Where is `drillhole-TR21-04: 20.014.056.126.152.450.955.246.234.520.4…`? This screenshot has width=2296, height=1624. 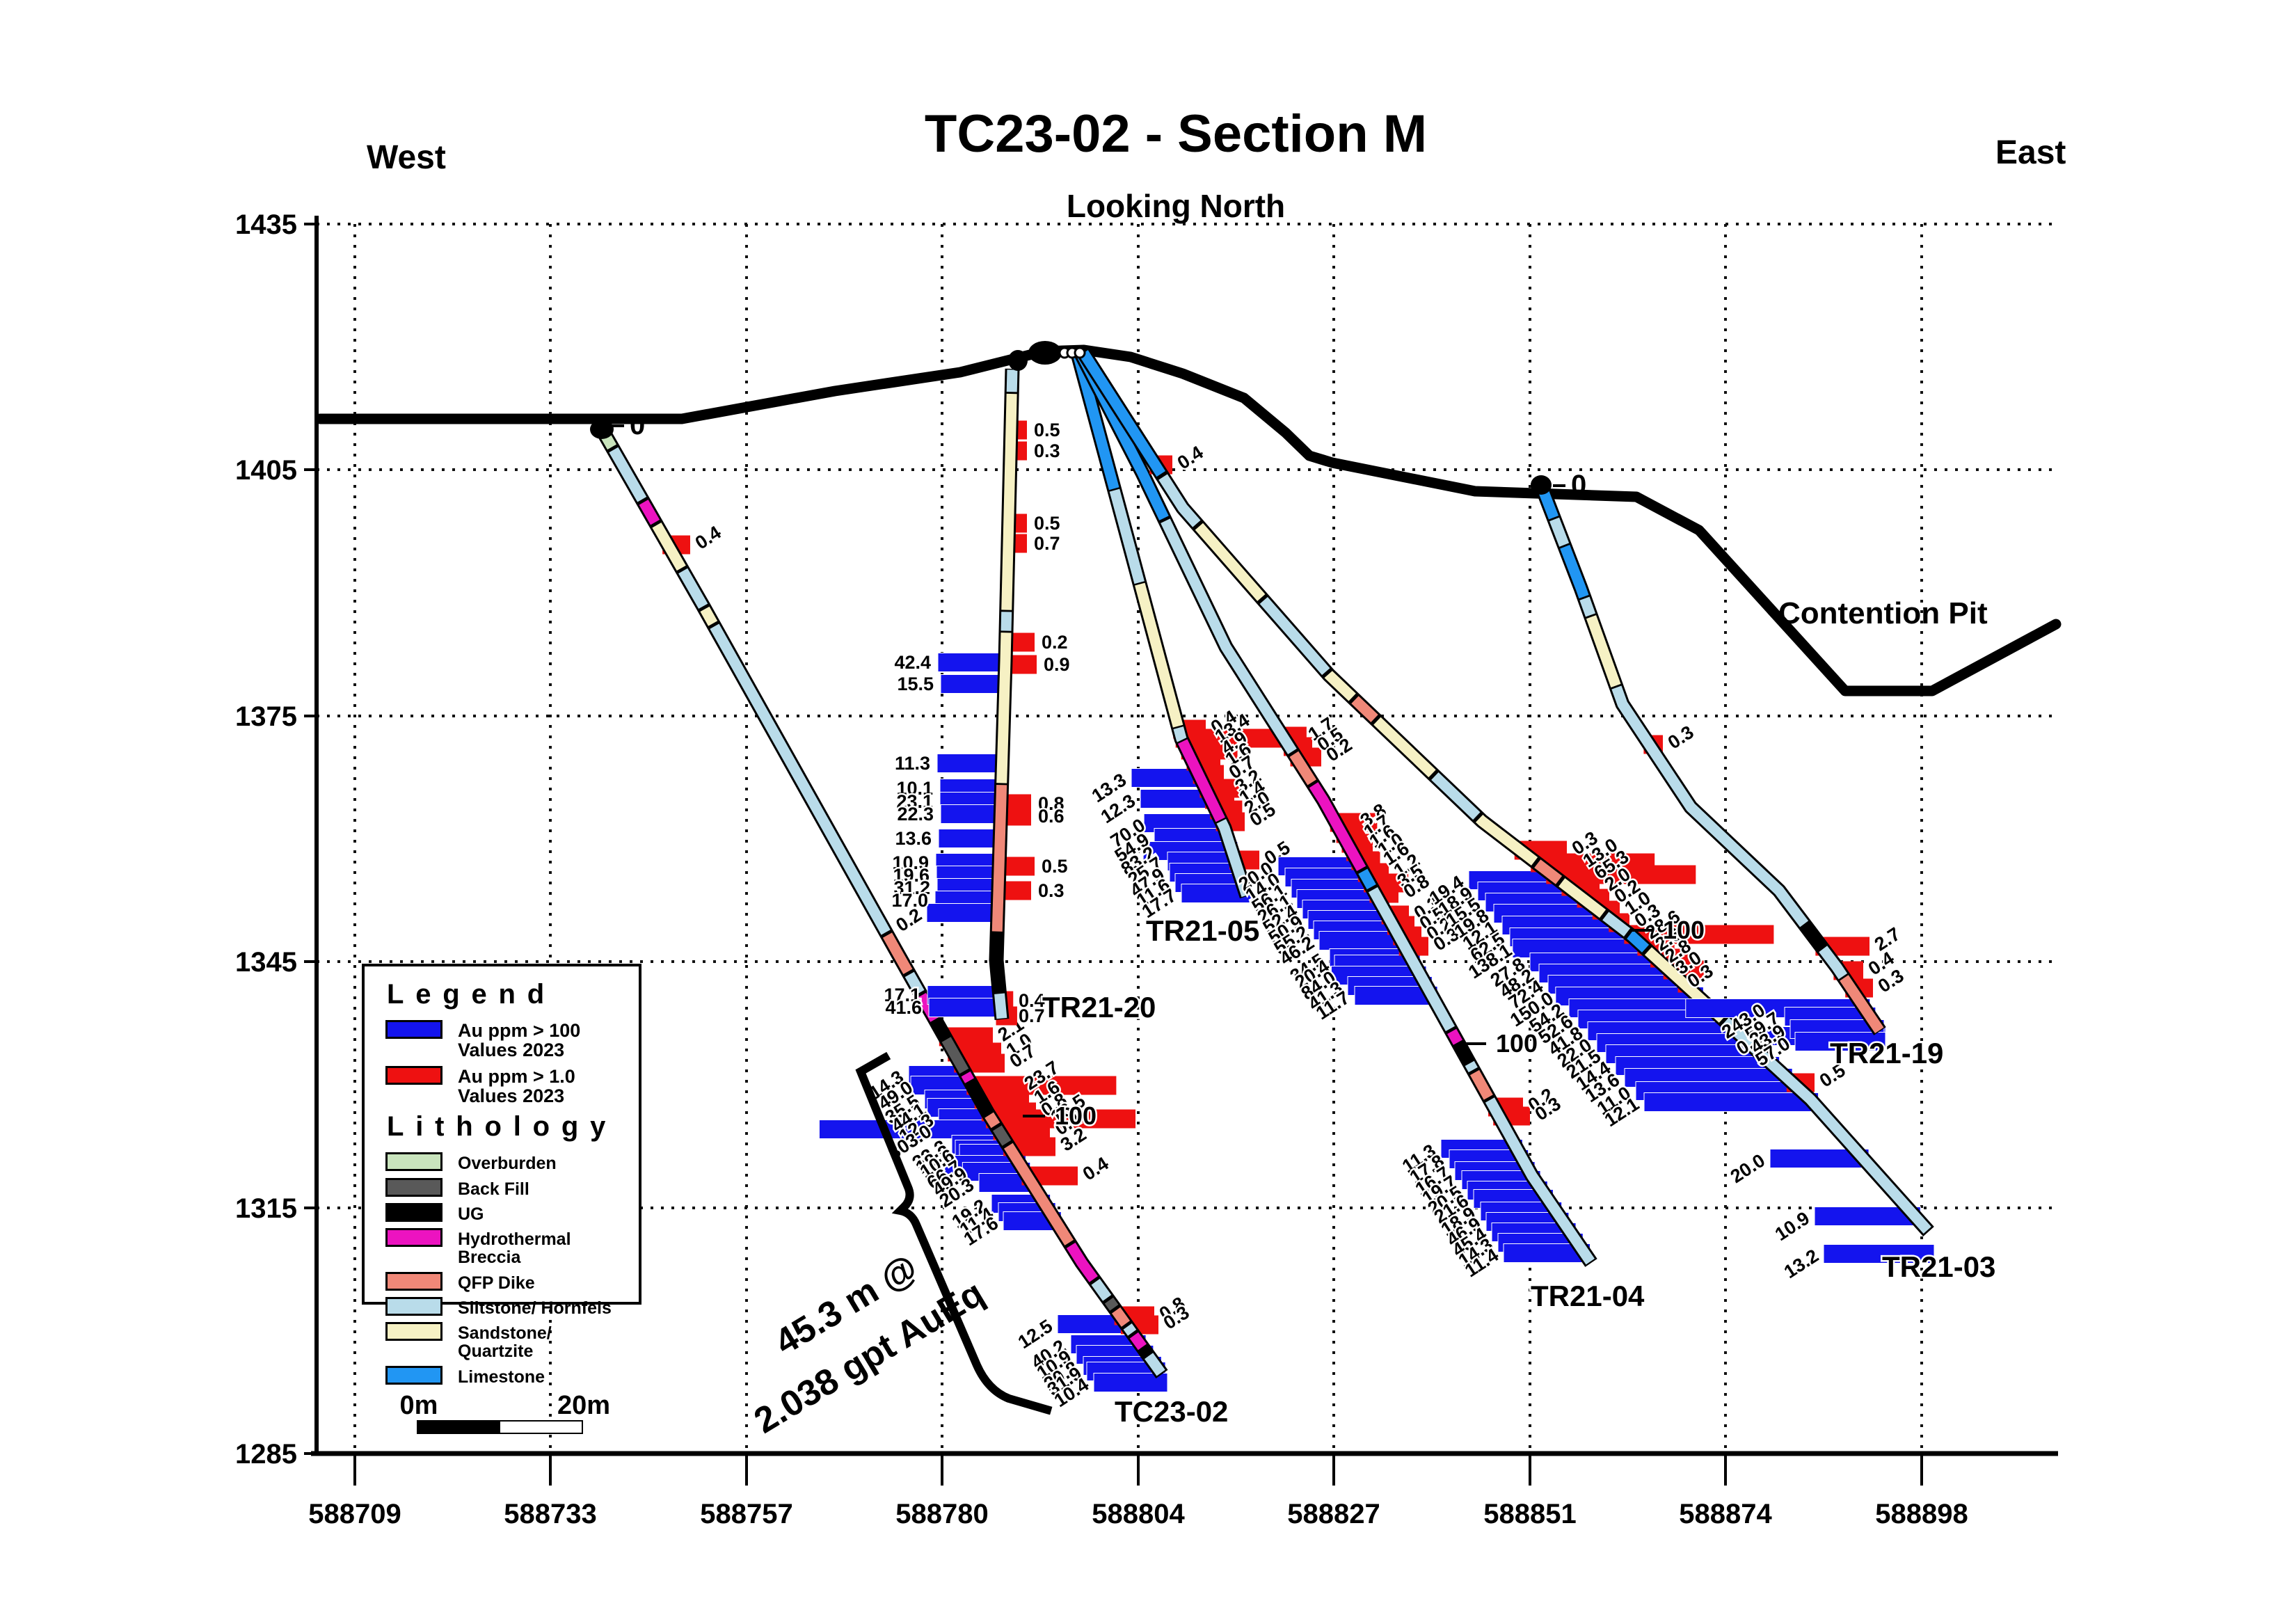
drillhole-TR21-04: 20.014.056.126.152.450.955.246.234.520.4… is located at coordinates (1360, 831).